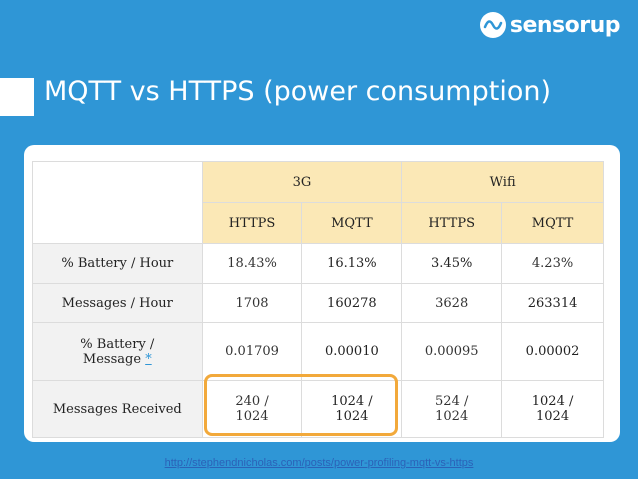 This screenshot has height=479, width=638. Describe the element at coordinates (492, 25) in the screenshot. I see `sensorup-logo-icon` at that location.